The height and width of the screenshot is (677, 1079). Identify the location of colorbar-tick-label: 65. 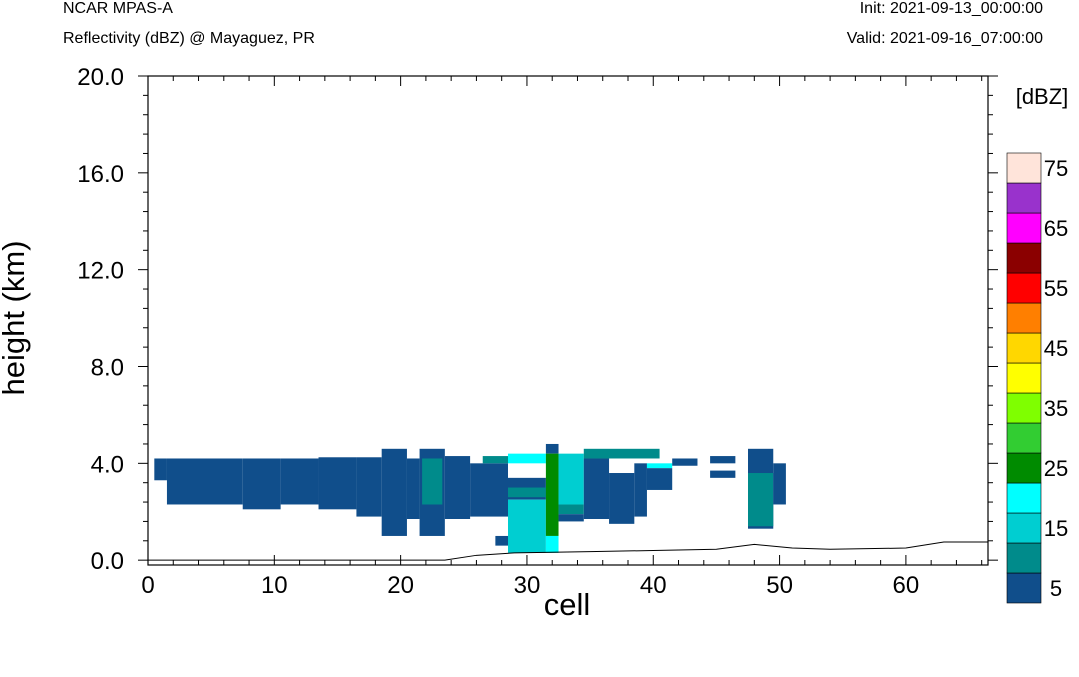
(1056, 228).